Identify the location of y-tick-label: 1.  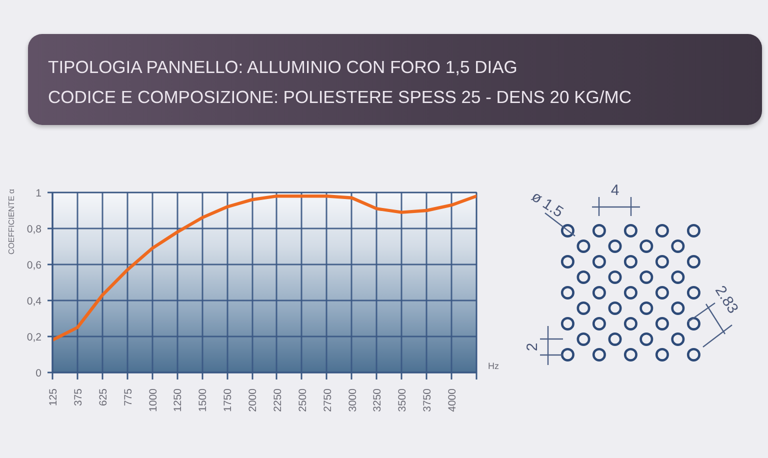
(39, 194).